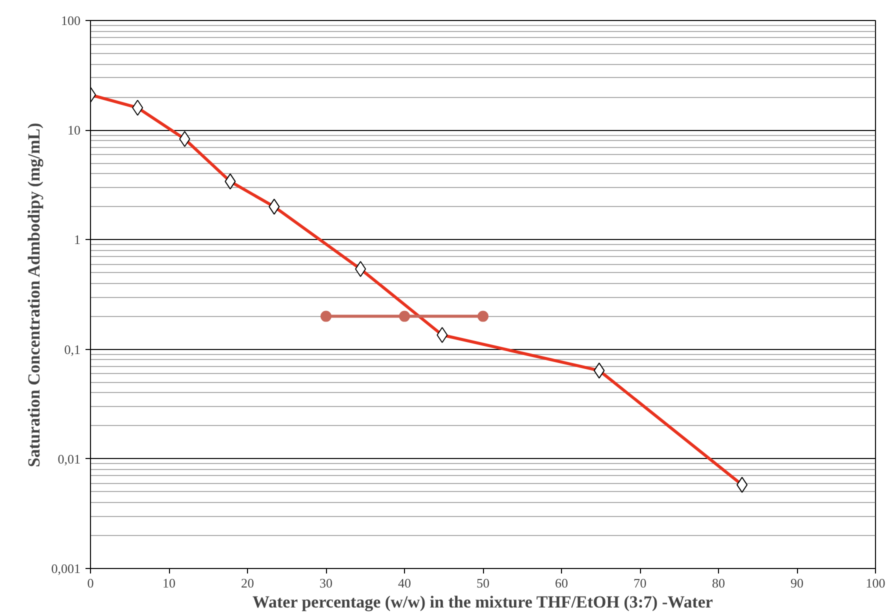 The image size is (895, 614). What do you see at coordinates (718, 583) in the screenshot?
I see `x-tick-label: 80` at bounding box center [718, 583].